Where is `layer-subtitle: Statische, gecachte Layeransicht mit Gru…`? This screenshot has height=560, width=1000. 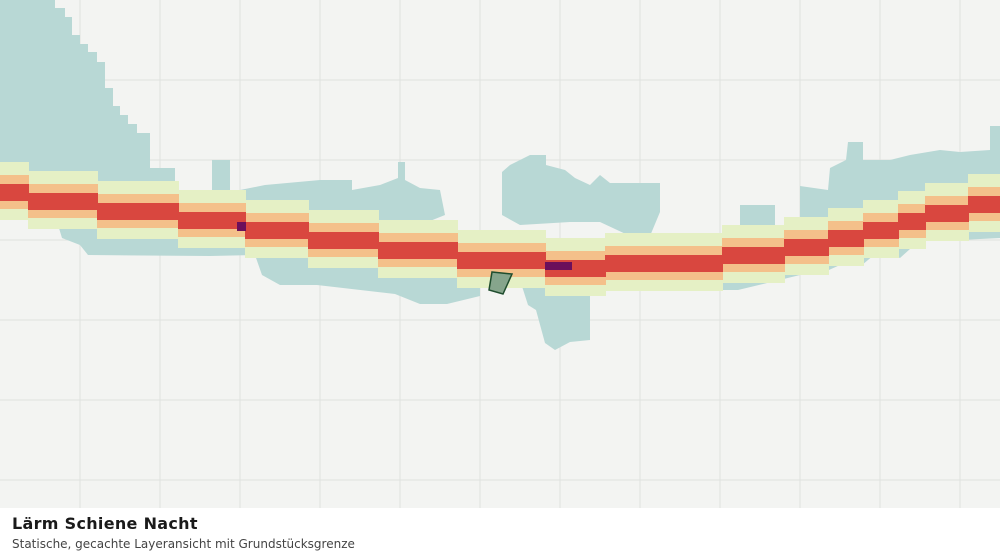
layer-subtitle: Statische, gecachte Layeransicht mit Gru… is located at coordinates (183, 544).